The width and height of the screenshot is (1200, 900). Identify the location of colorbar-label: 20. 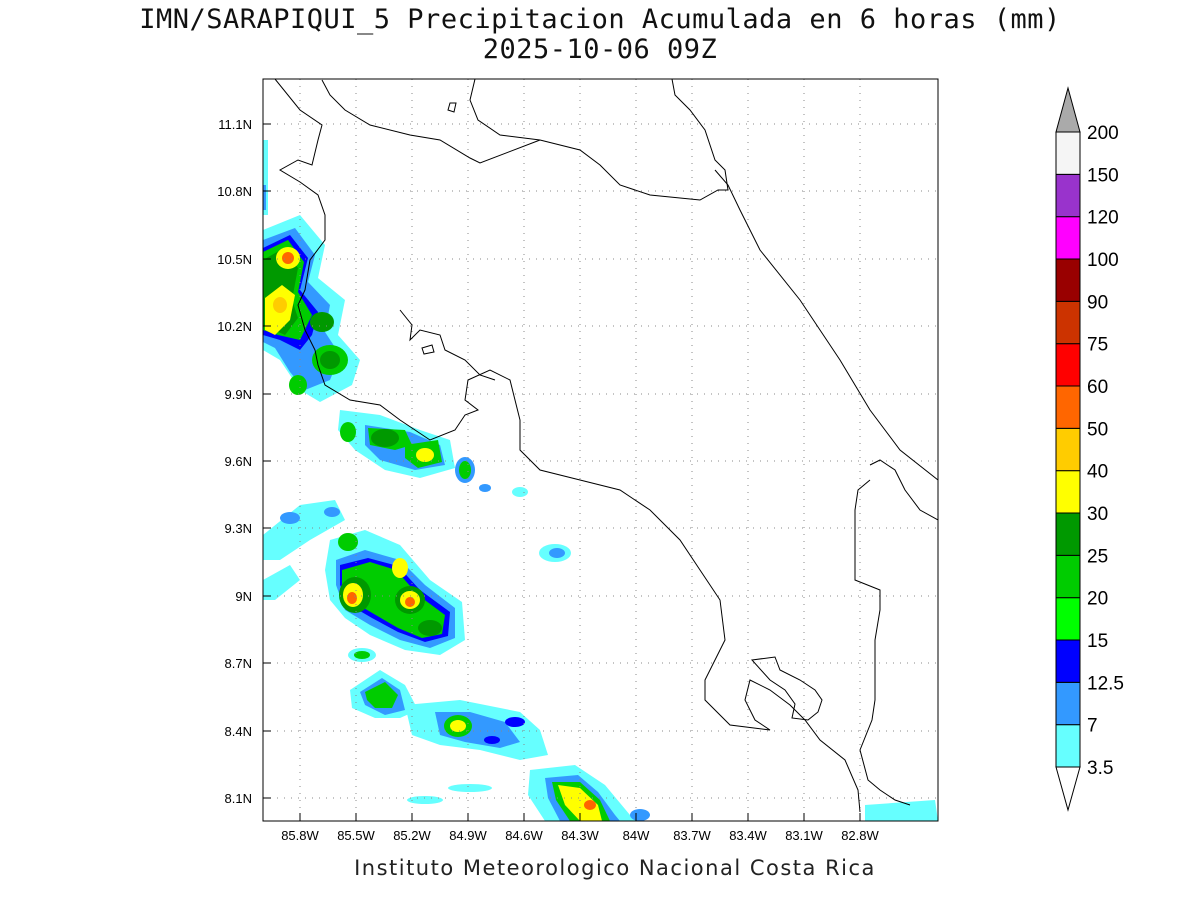
(1097, 599).